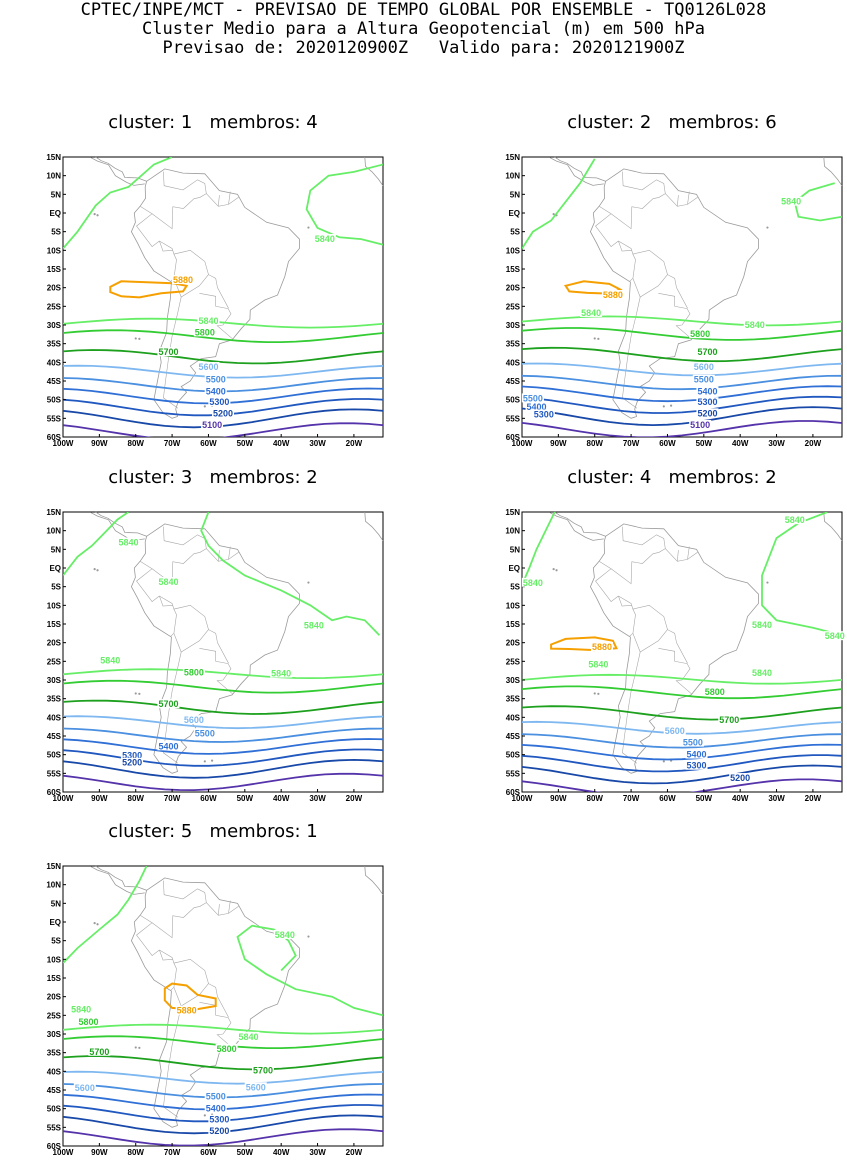 The height and width of the screenshot is (1166, 847). I want to click on contour-label: 5800, so click(88, 1022).